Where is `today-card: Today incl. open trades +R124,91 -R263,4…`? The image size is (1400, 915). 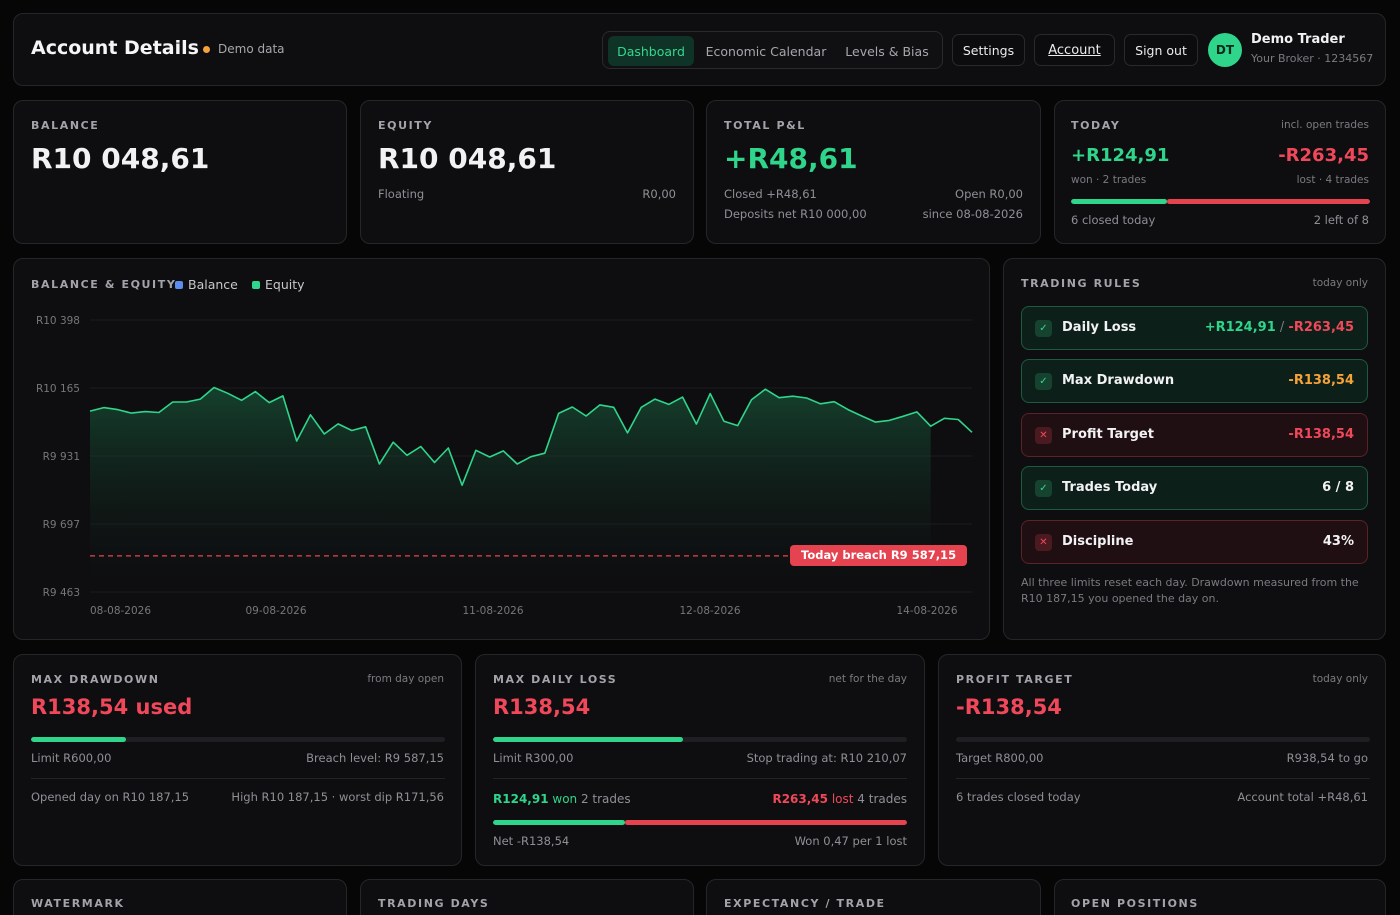
today-card: Today incl. open trades +R124,91 -R263,4… is located at coordinates (1220, 172).